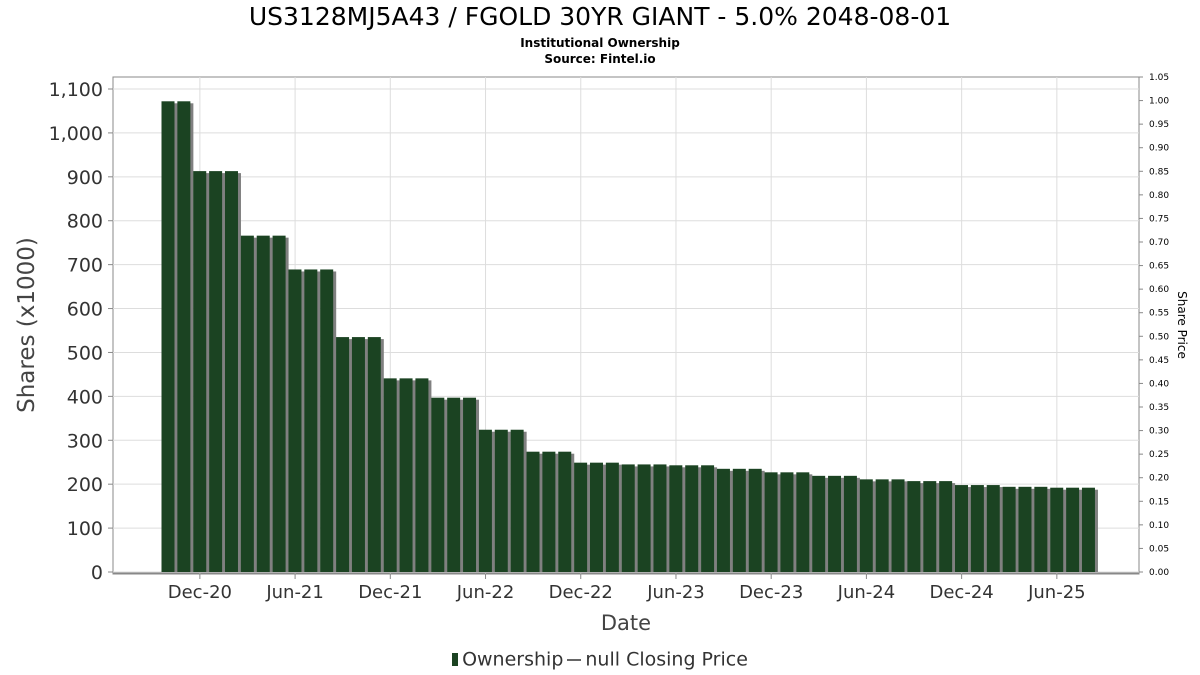 The height and width of the screenshot is (675, 1200). I want to click on y-tick-label: 1,100, so click(76, 90).